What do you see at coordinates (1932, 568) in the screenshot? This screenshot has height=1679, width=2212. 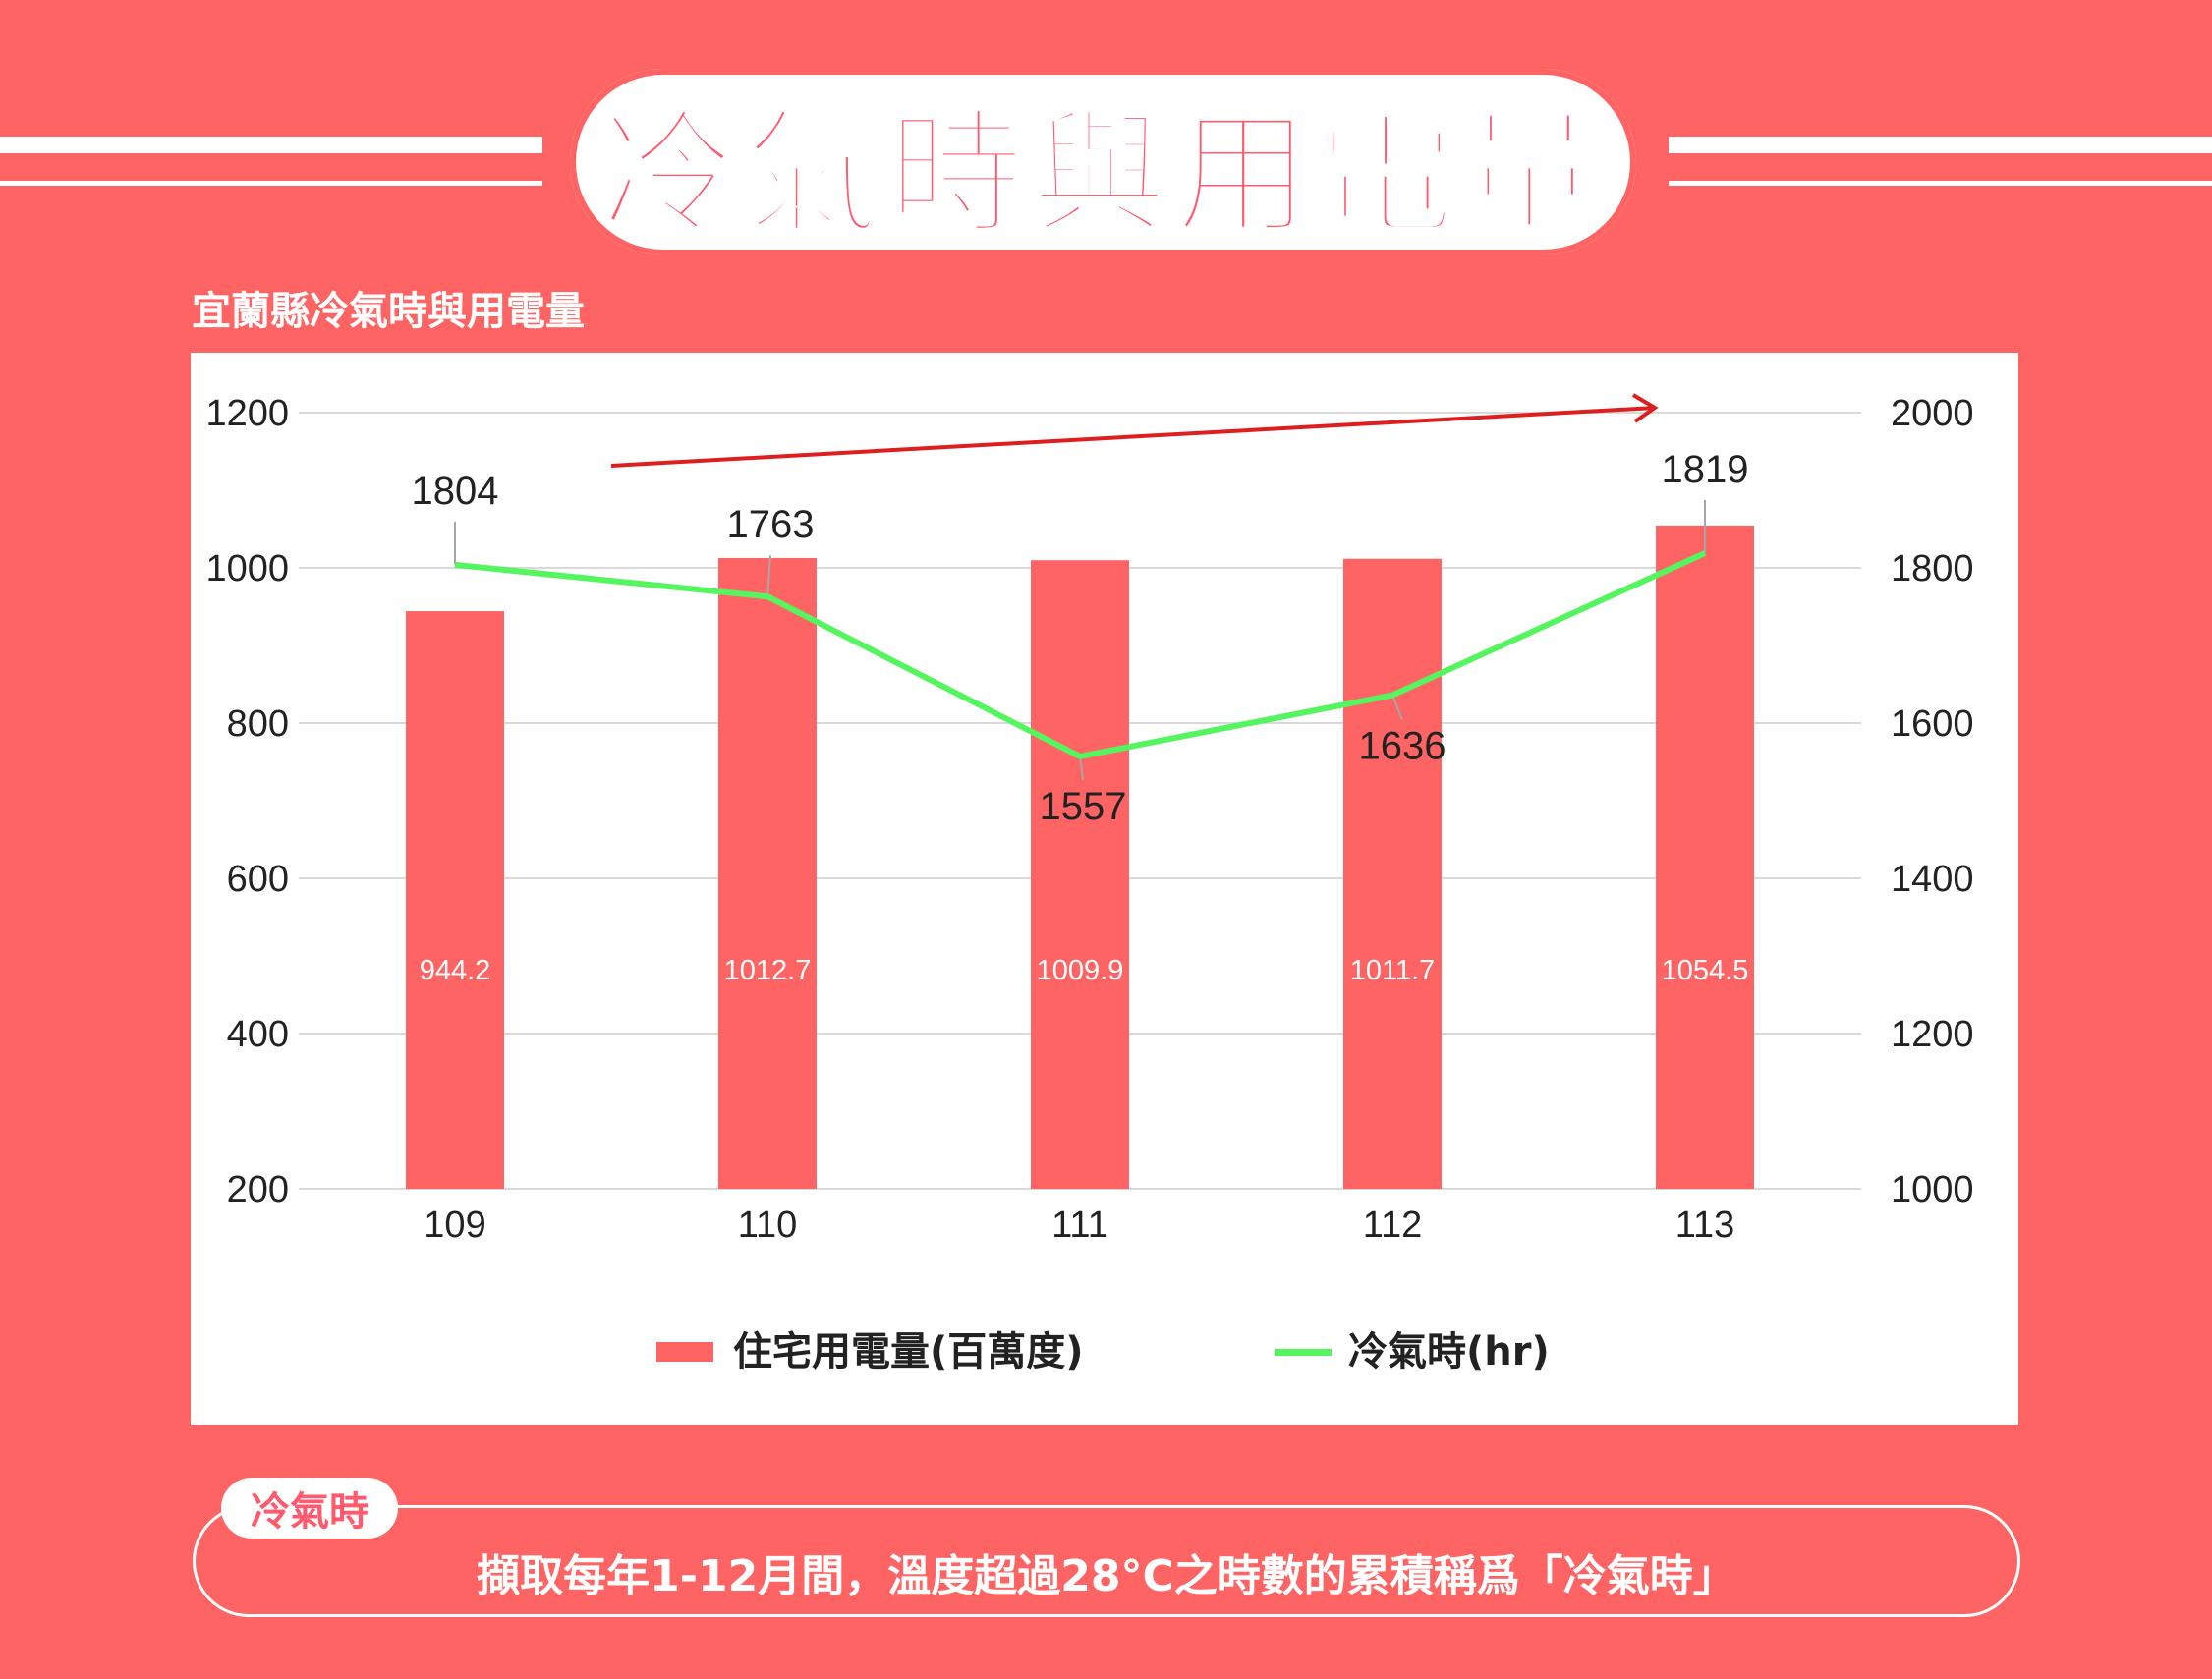 I see `y-right-tick-label: 1800` at bounding box center [1932, 568].